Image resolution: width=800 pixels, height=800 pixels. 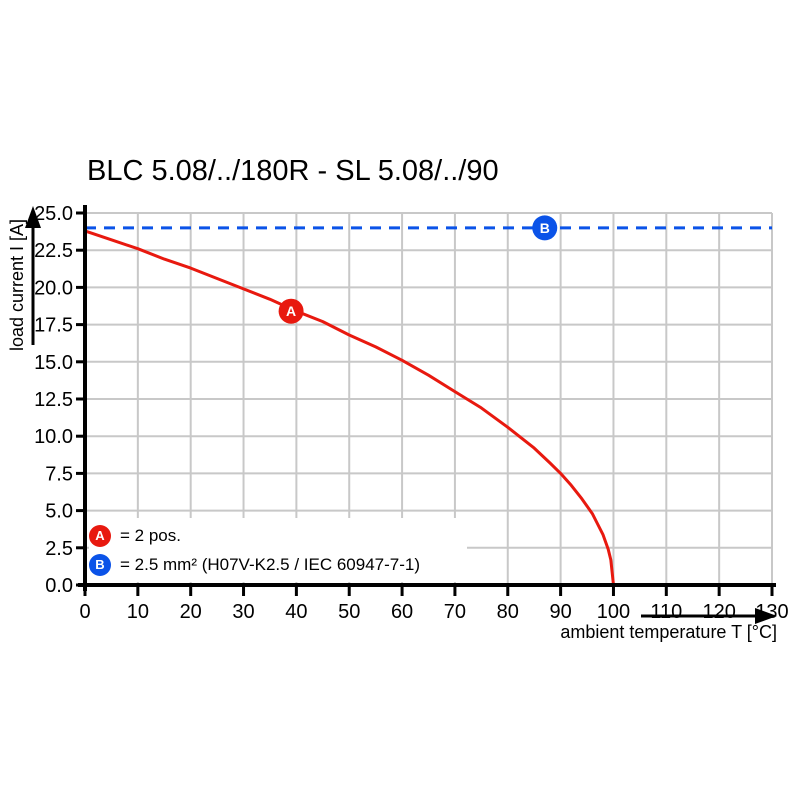 I want to click on x-tick-label: 30, so click(x=243, y=612).